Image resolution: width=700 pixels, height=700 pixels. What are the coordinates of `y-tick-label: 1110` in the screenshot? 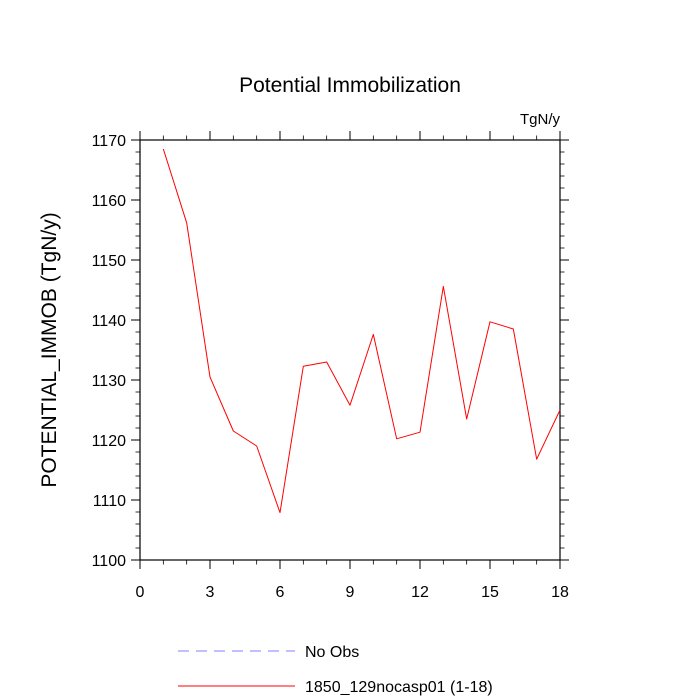 It's located at (109, 501).